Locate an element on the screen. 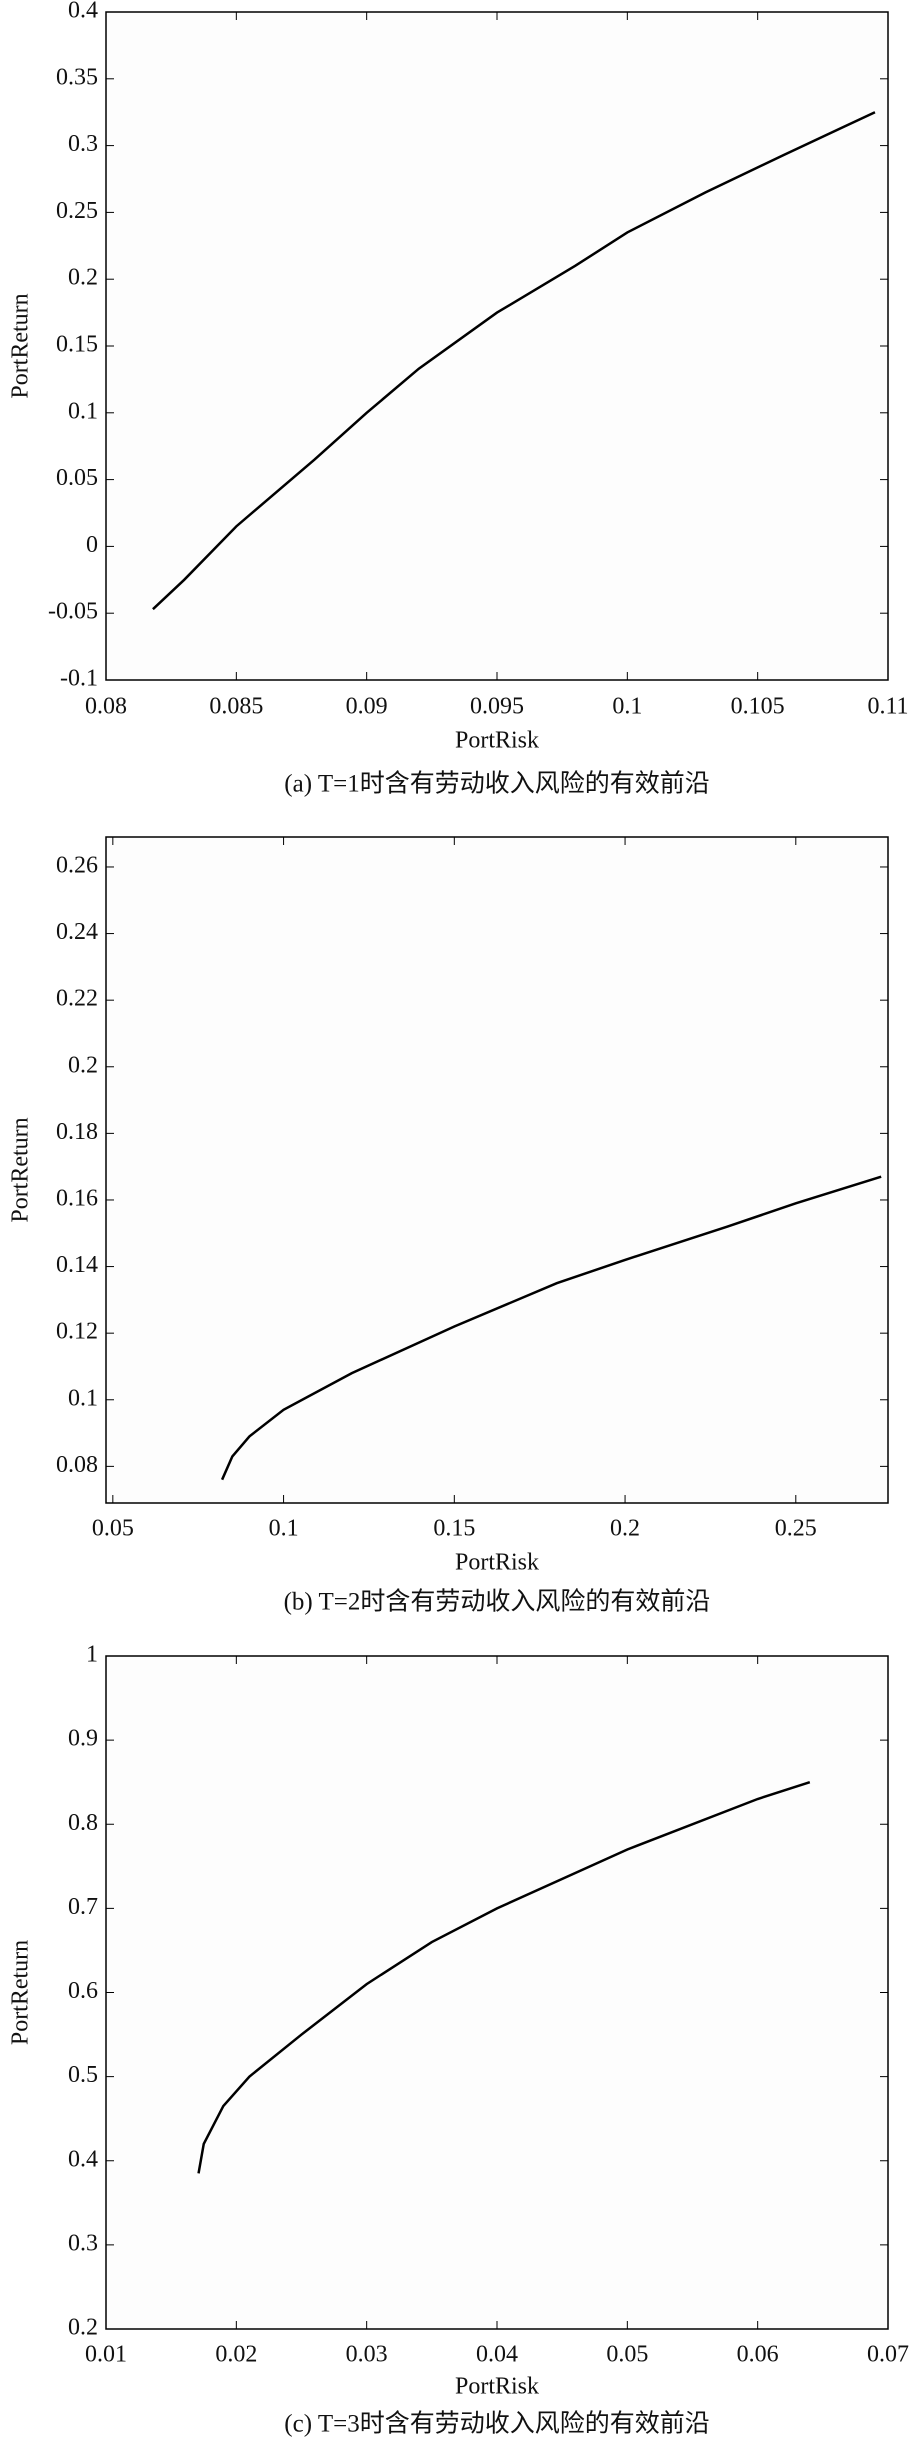 This screenshot has height=2449, width=921. x-tick-label: 0.15 is located at coordinates (454, 1529).